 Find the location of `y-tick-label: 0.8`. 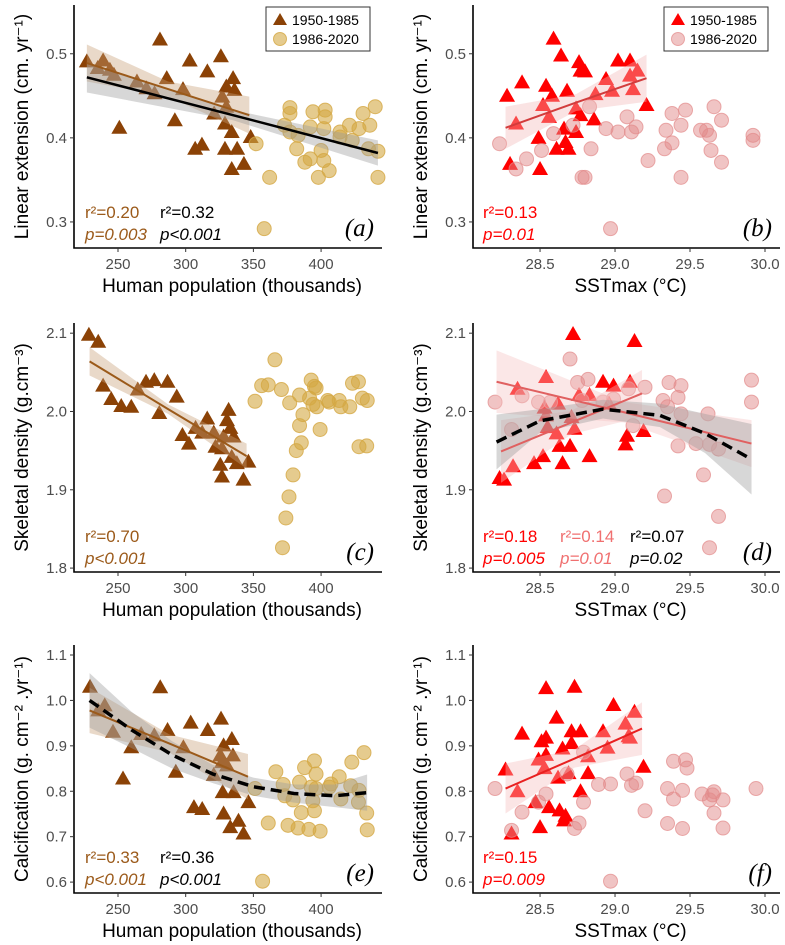

y-tick-label: 0.8 is located at coordinates (56, 791).